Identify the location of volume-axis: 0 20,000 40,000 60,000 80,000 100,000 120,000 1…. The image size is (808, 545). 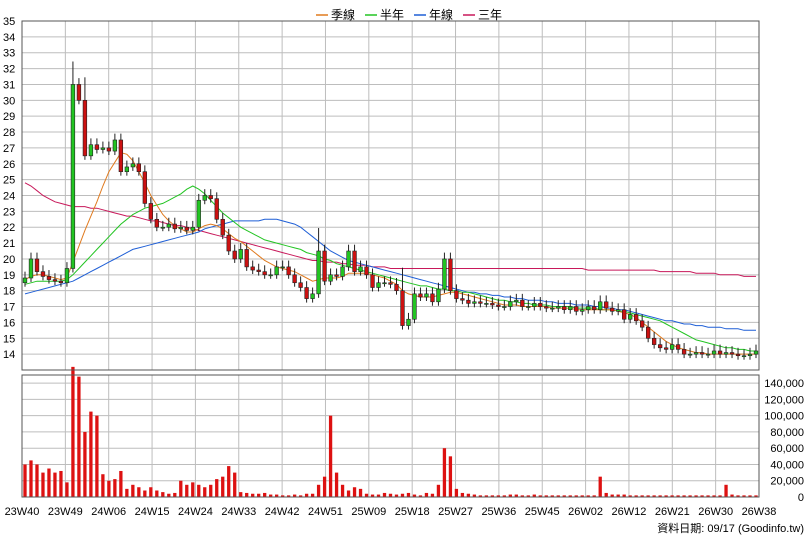
(784, 441).